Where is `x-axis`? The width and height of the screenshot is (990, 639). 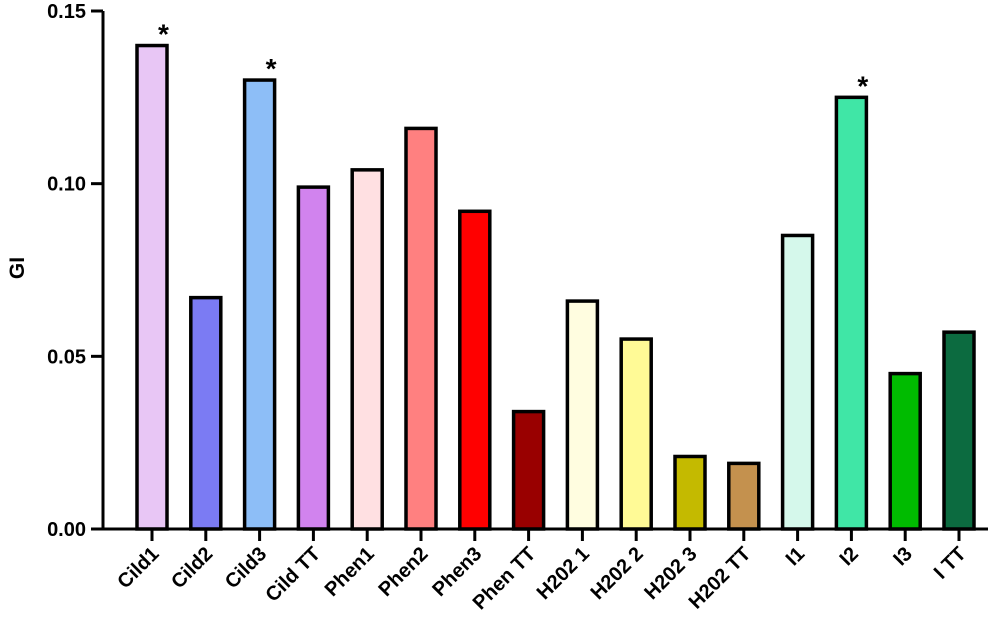 x-axis is located at coordinates (544, 534).